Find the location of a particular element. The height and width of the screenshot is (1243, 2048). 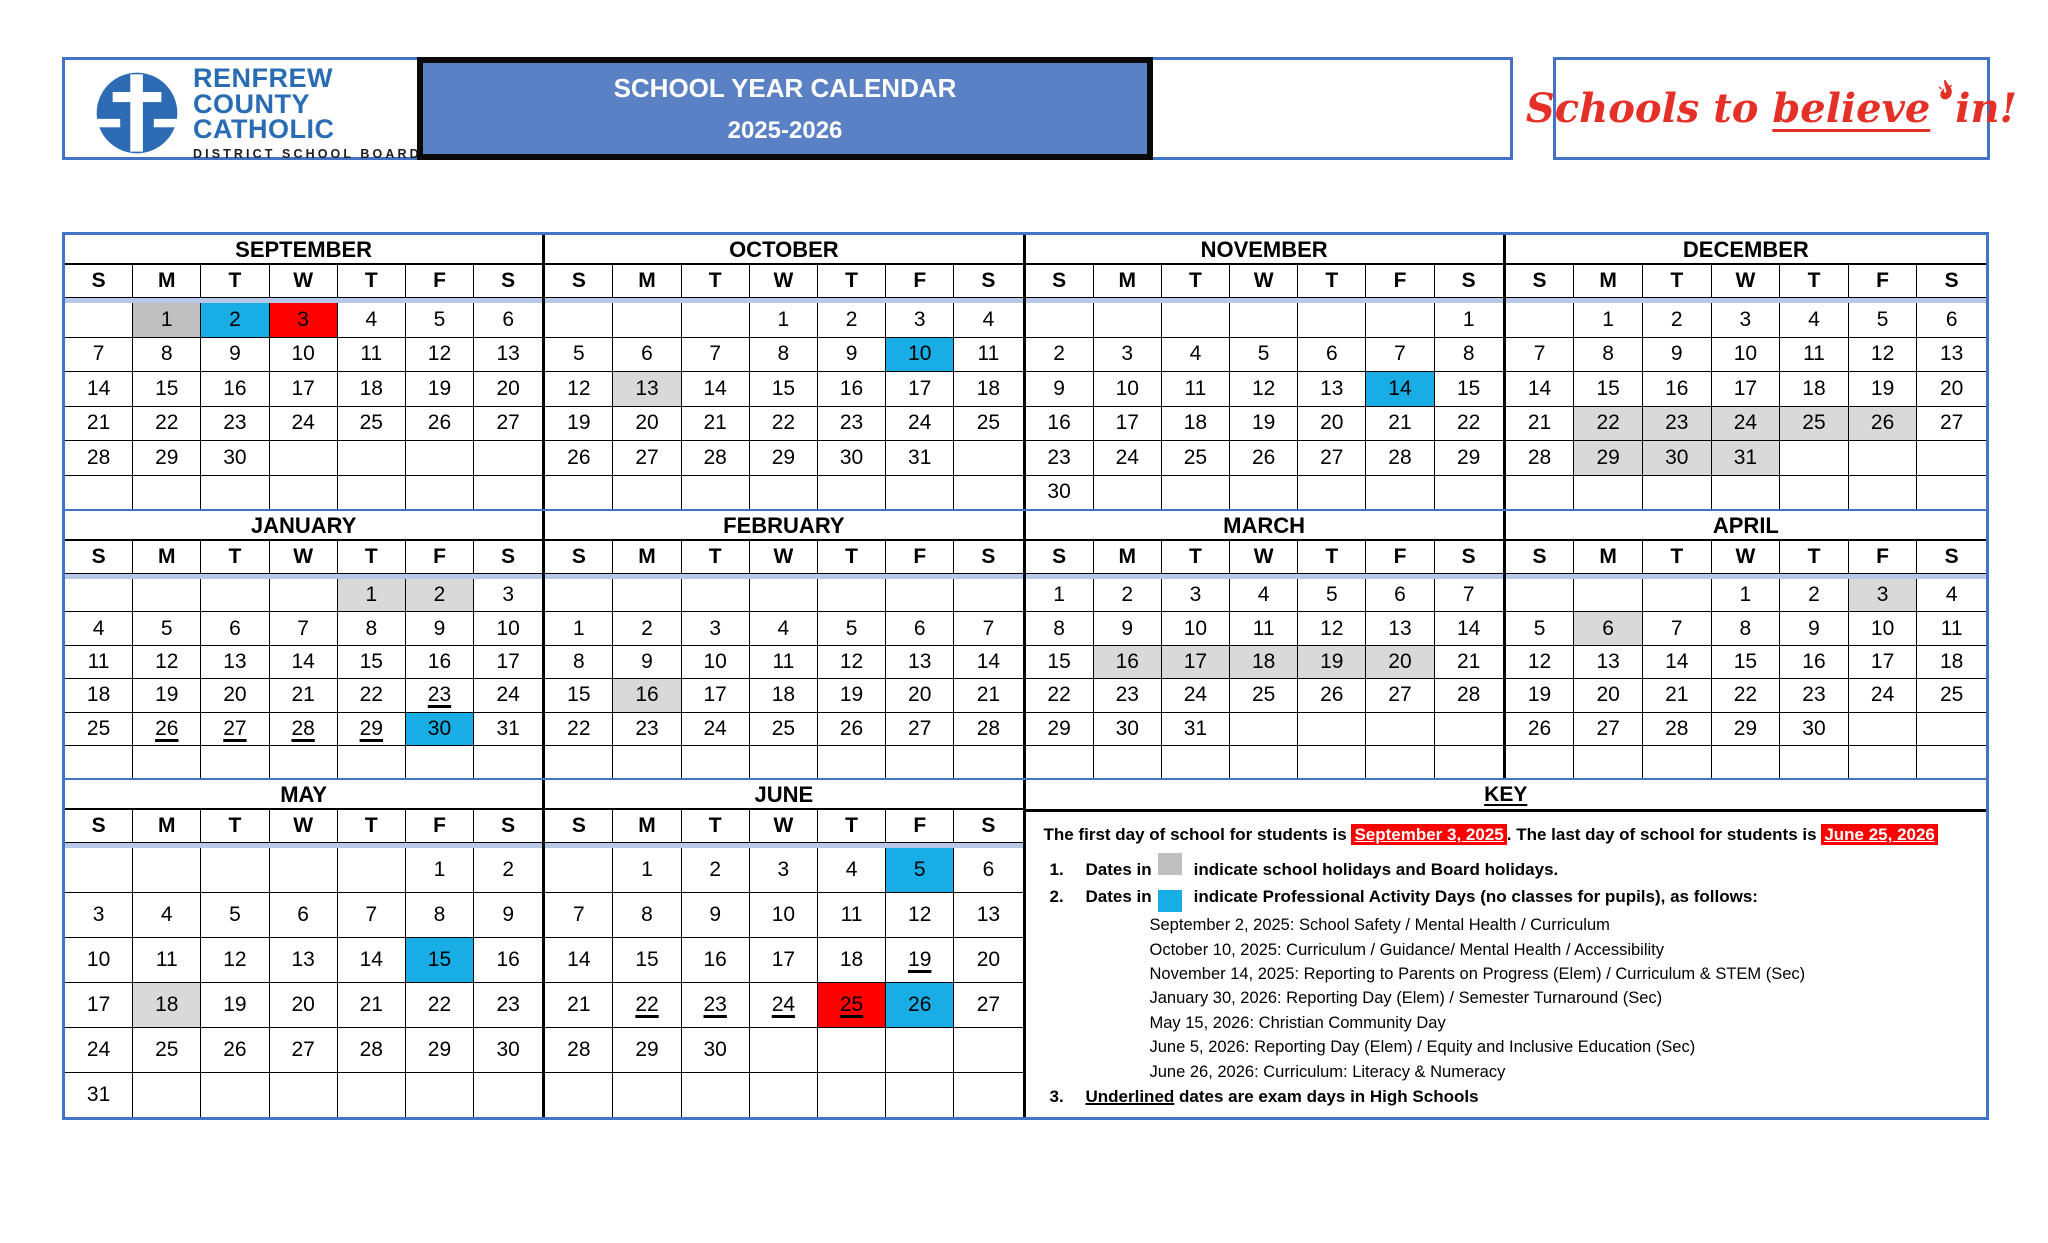

day-cell: 22 is located at coordinates (167, 423).